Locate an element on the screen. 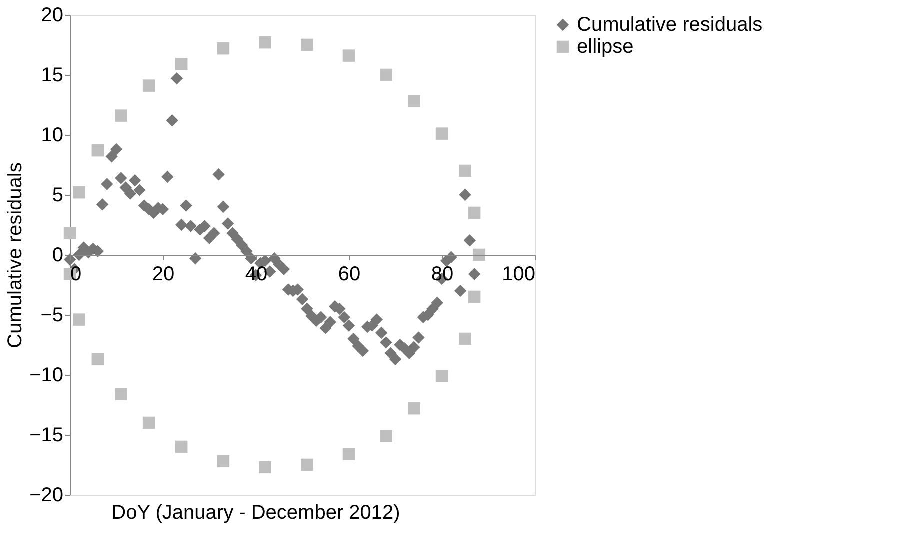 The height and width of the screenshot is (535, 909). x-tick-label: 60 is located at coordinates (349, 275).